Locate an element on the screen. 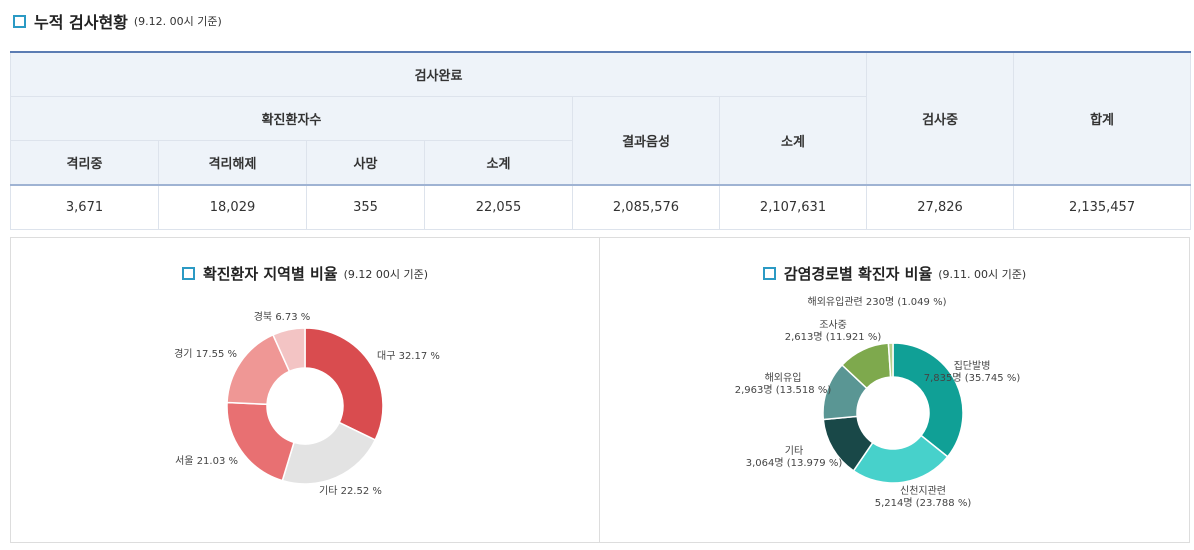 The height and width of the screenshot is (550, 1194). header-negative: 결과음성 is located at coordinates (646, 141).